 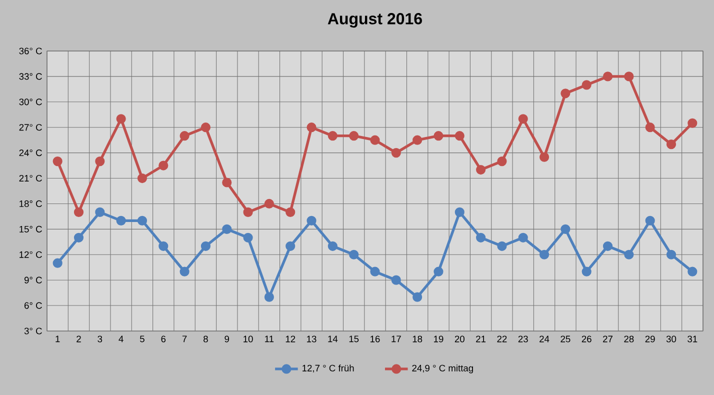 What do you see at coordinates (629, 339) in the screenshot?
I see `x-tick-label: 28` at bounding box center [629, 339].